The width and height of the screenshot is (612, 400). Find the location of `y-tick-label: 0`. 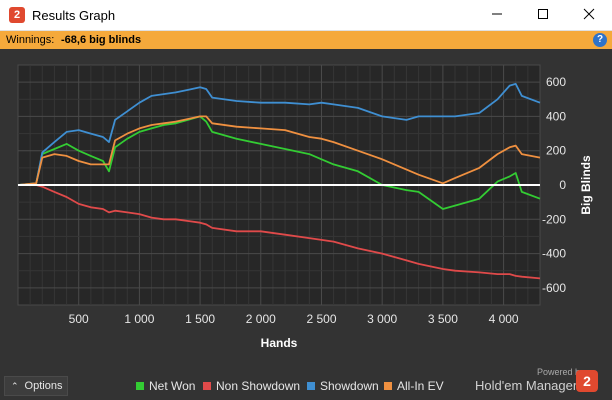

y-tick-label: 0 is located at coordinates (562, 185).